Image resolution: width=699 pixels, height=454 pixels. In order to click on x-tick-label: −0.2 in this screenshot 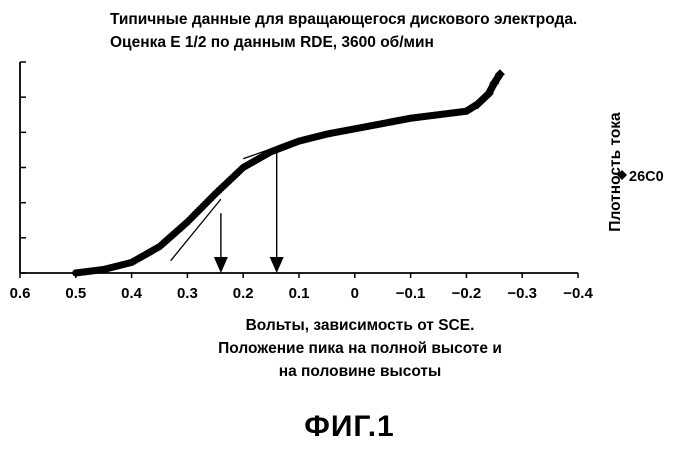, I will do `click(467, 293)`.